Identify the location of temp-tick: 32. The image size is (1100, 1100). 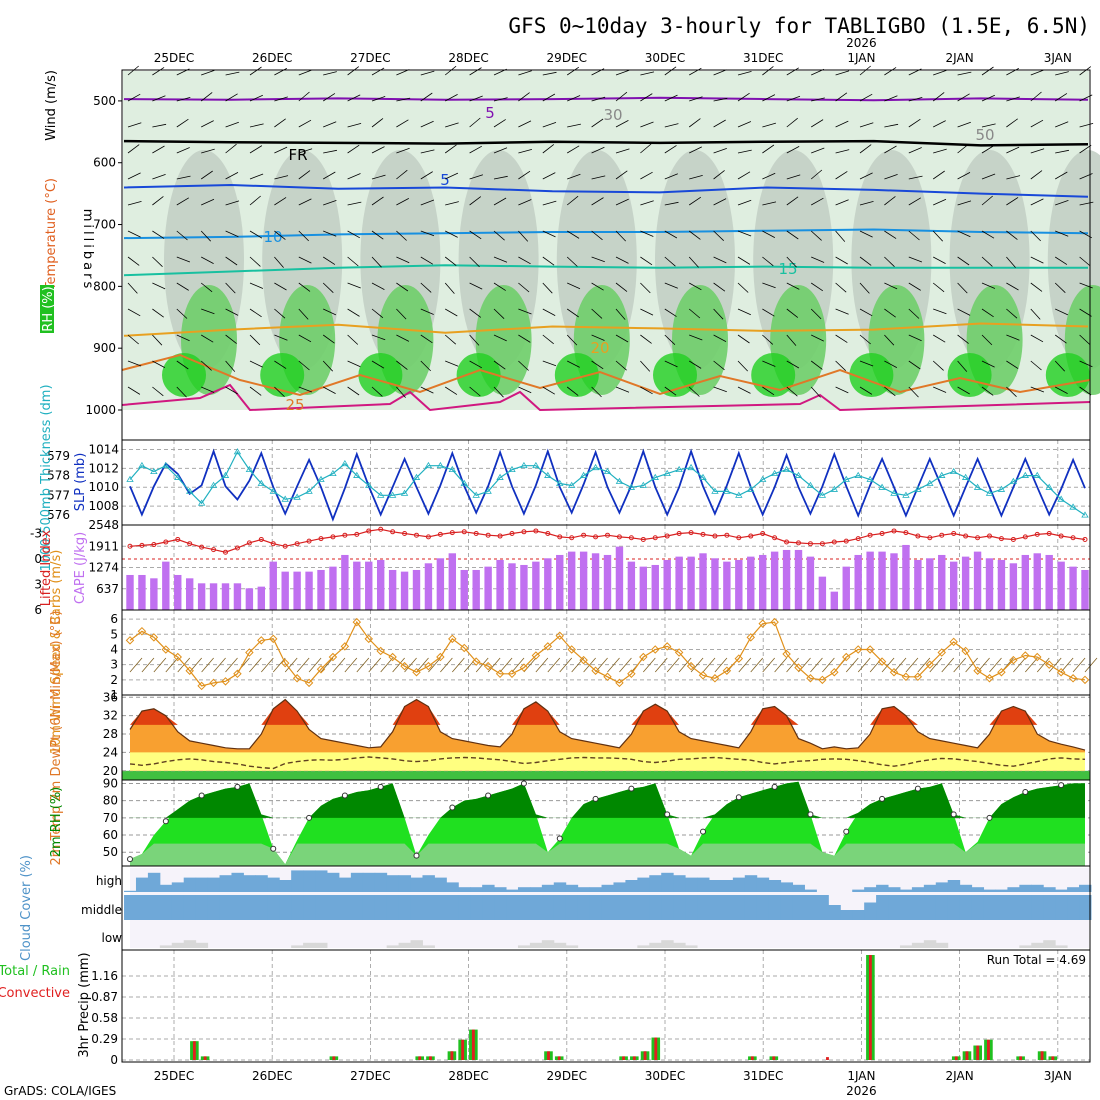
(110, 716).